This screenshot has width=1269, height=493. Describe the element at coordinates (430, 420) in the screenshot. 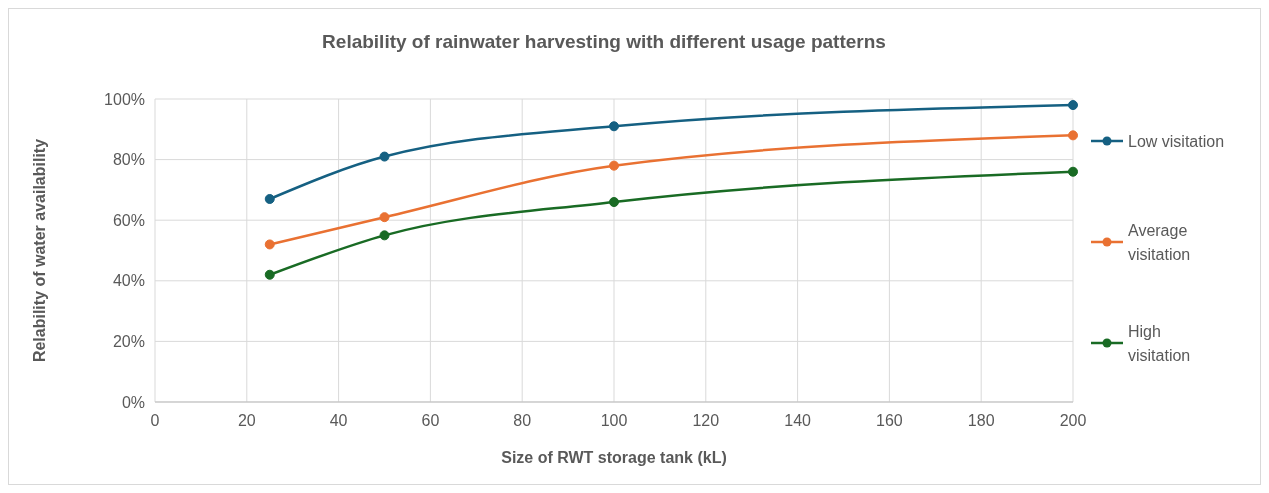

I see `x-tick-label: 60` at that location.